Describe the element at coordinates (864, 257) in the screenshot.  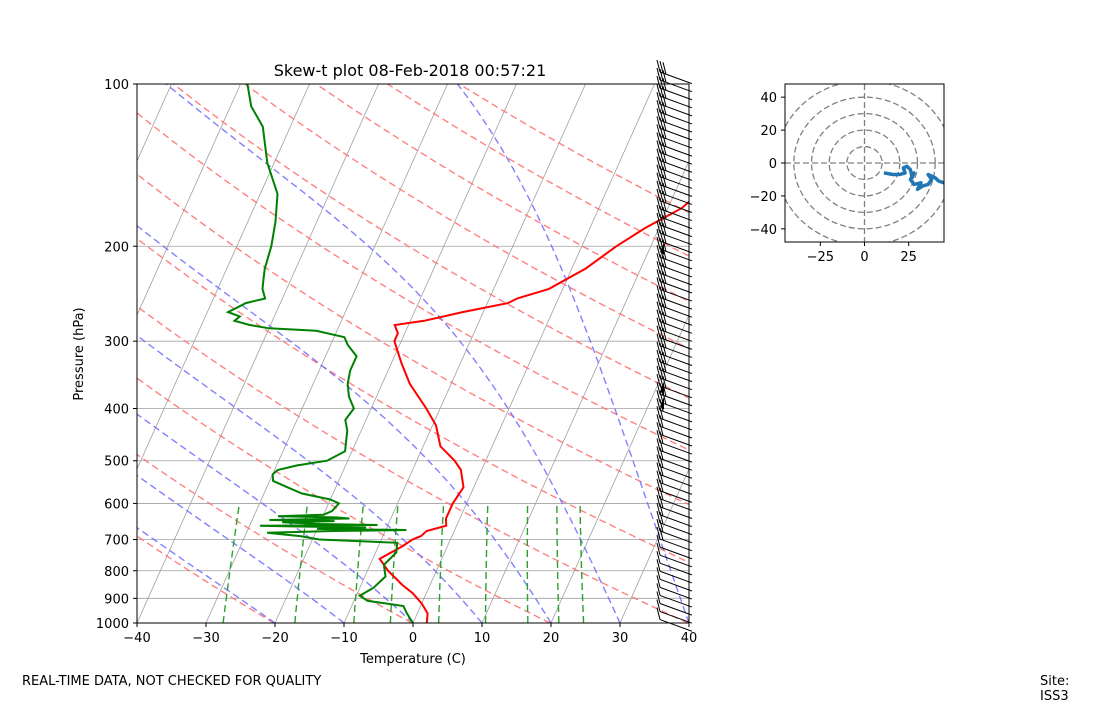
I see `hodo-x-tick-label: 0` at that location.